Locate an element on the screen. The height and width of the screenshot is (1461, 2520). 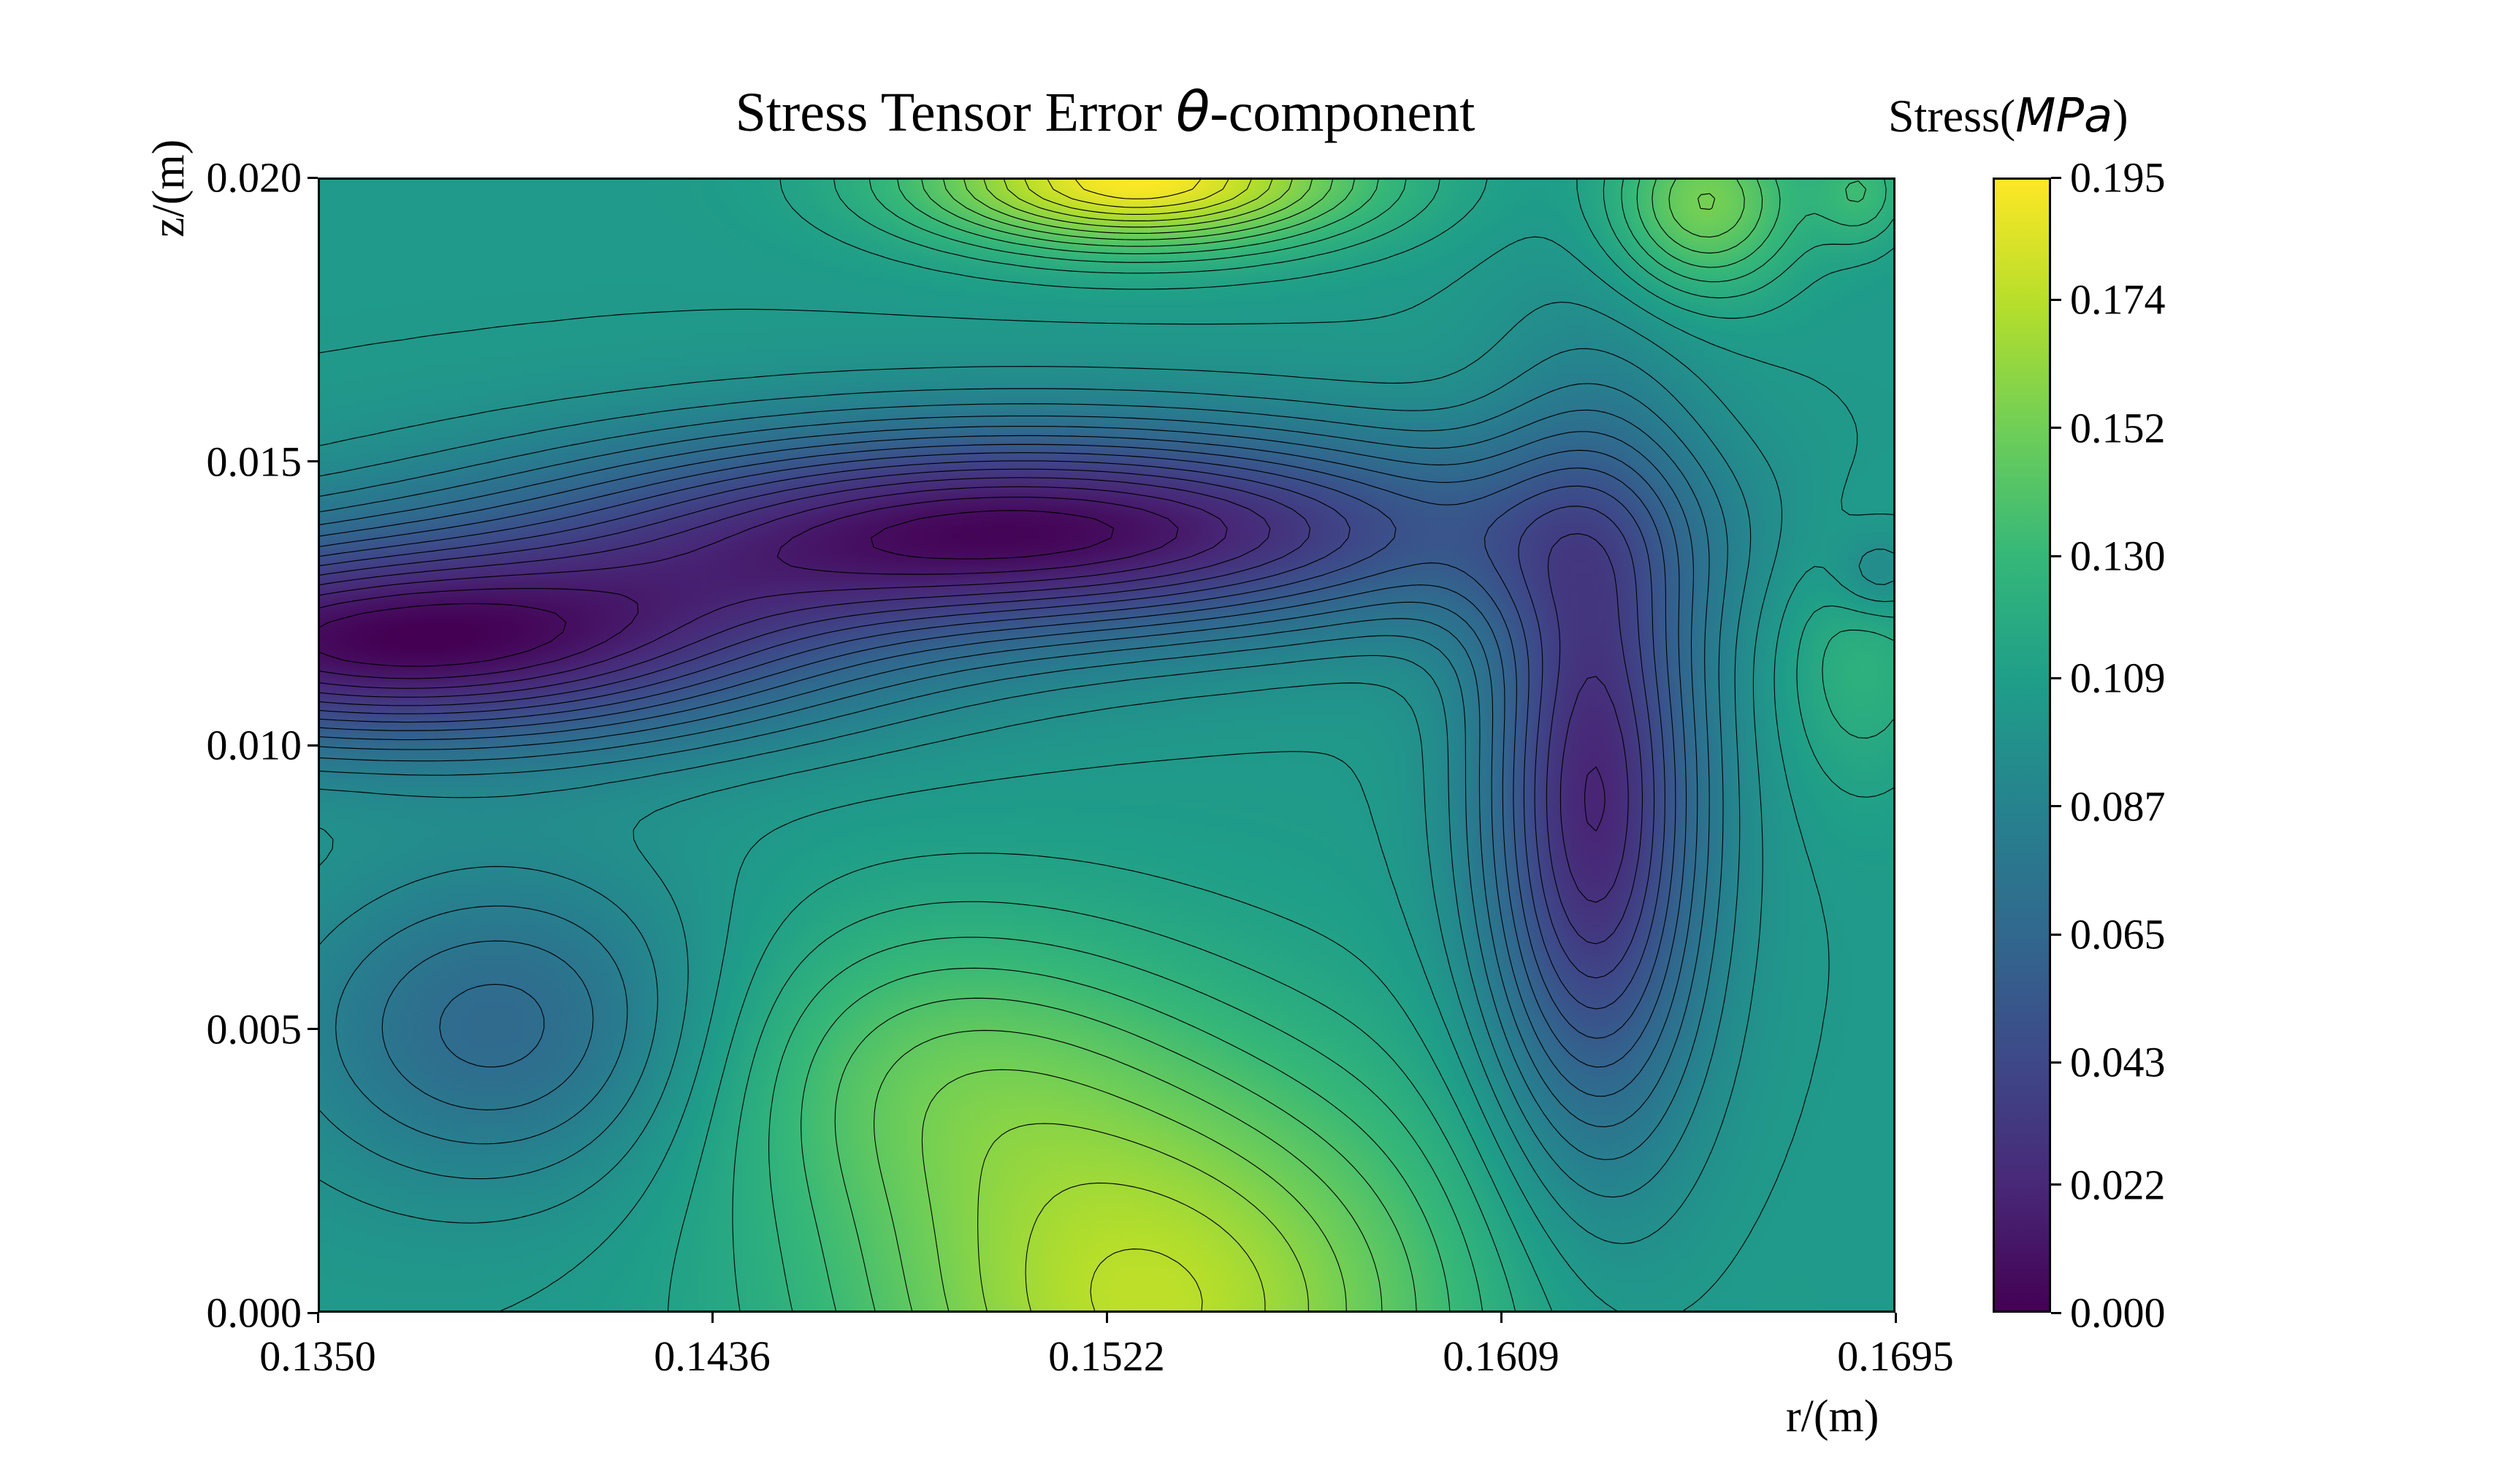
y-tick-label: 0.005 is located at coordinates (254, 1029).